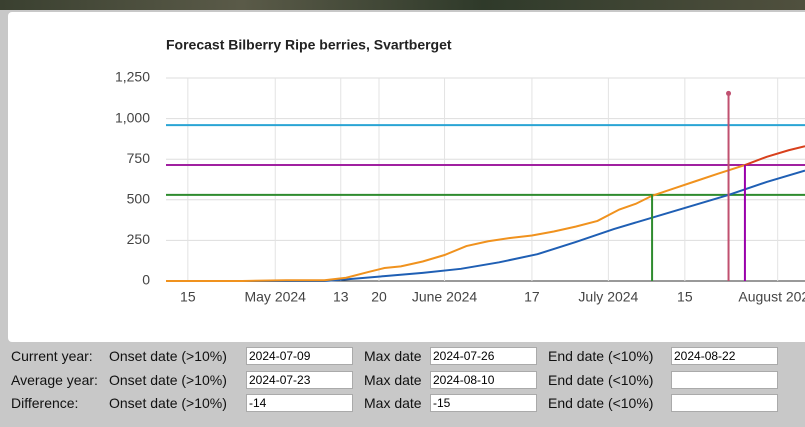 Image resolution: width=805 pixels, height=427 pixels. Describe the element at coordinates (299, 356) in the screenshot. I see `field-input: 2024-07-09` at that location.